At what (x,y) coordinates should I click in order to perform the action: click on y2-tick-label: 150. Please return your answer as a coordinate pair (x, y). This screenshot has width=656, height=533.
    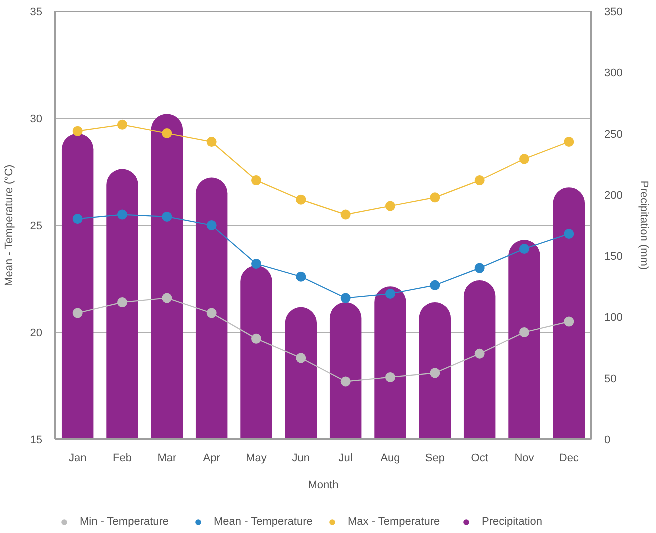
    Looking at the image, I should click on (613, 257).